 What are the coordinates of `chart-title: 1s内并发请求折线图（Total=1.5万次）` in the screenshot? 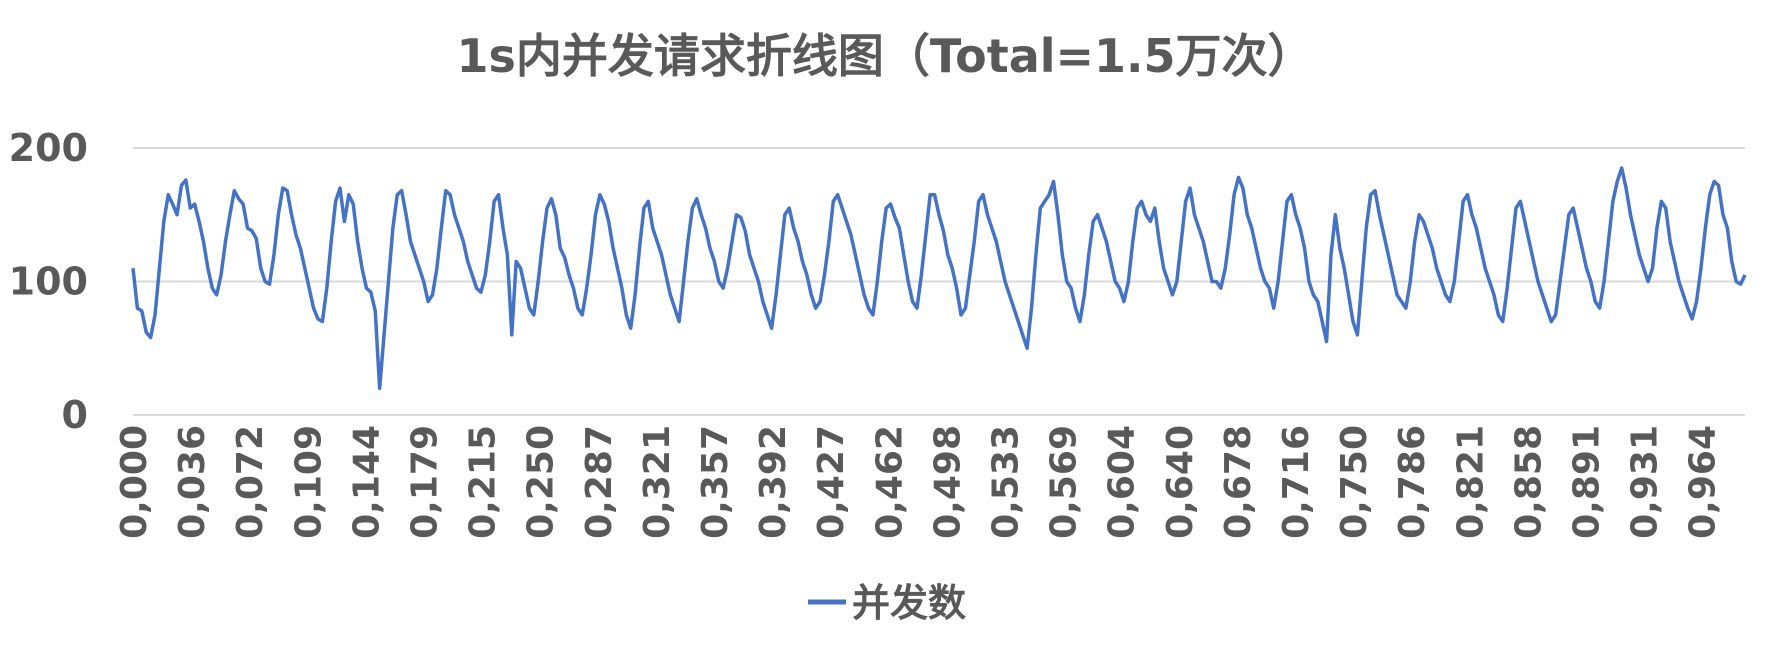 It's located at (884, 56).